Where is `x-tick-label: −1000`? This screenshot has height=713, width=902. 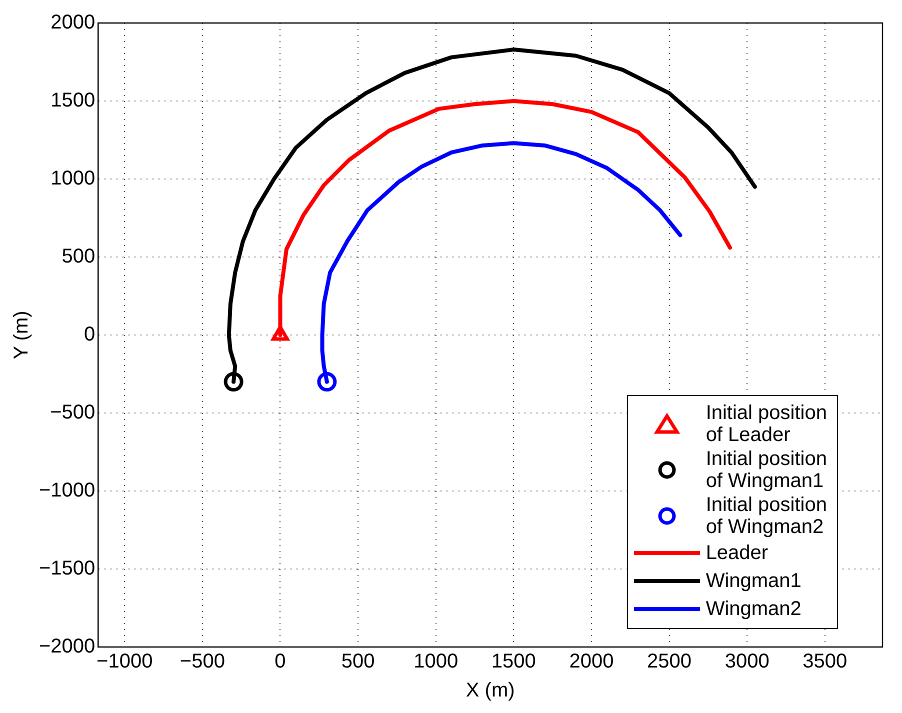 x-tick-label: −1000 is located at coordinates (124, 661).